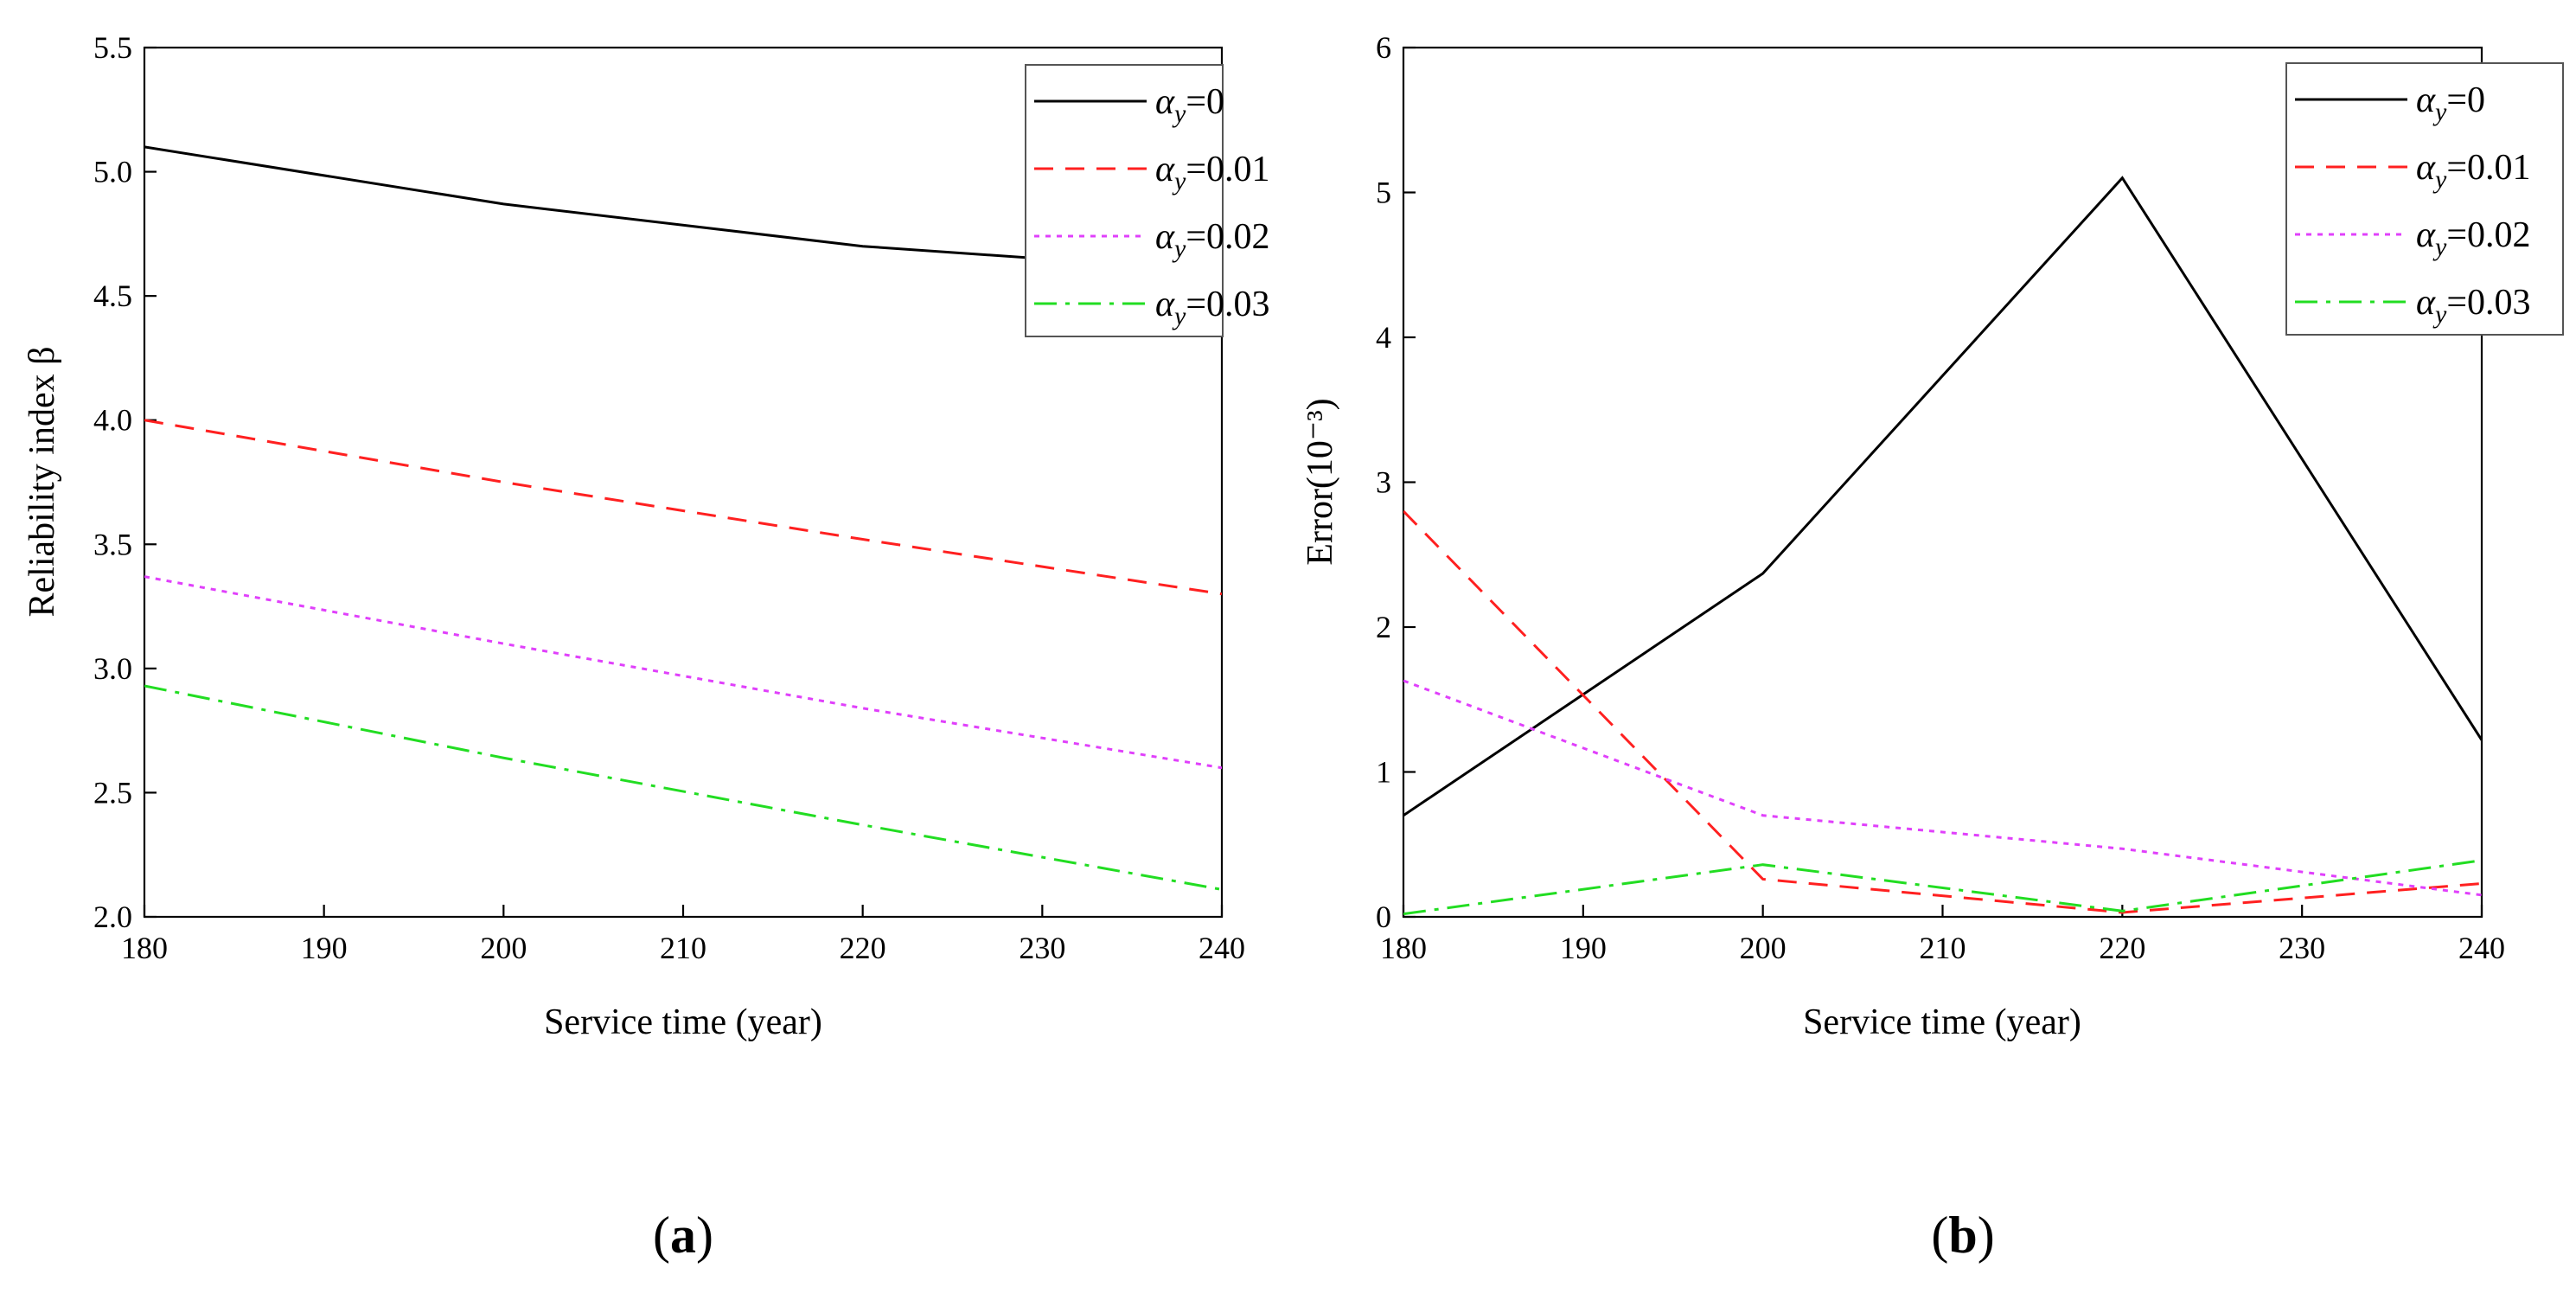  I want to click on y-tick-label: 2.5, so click(113, 792).